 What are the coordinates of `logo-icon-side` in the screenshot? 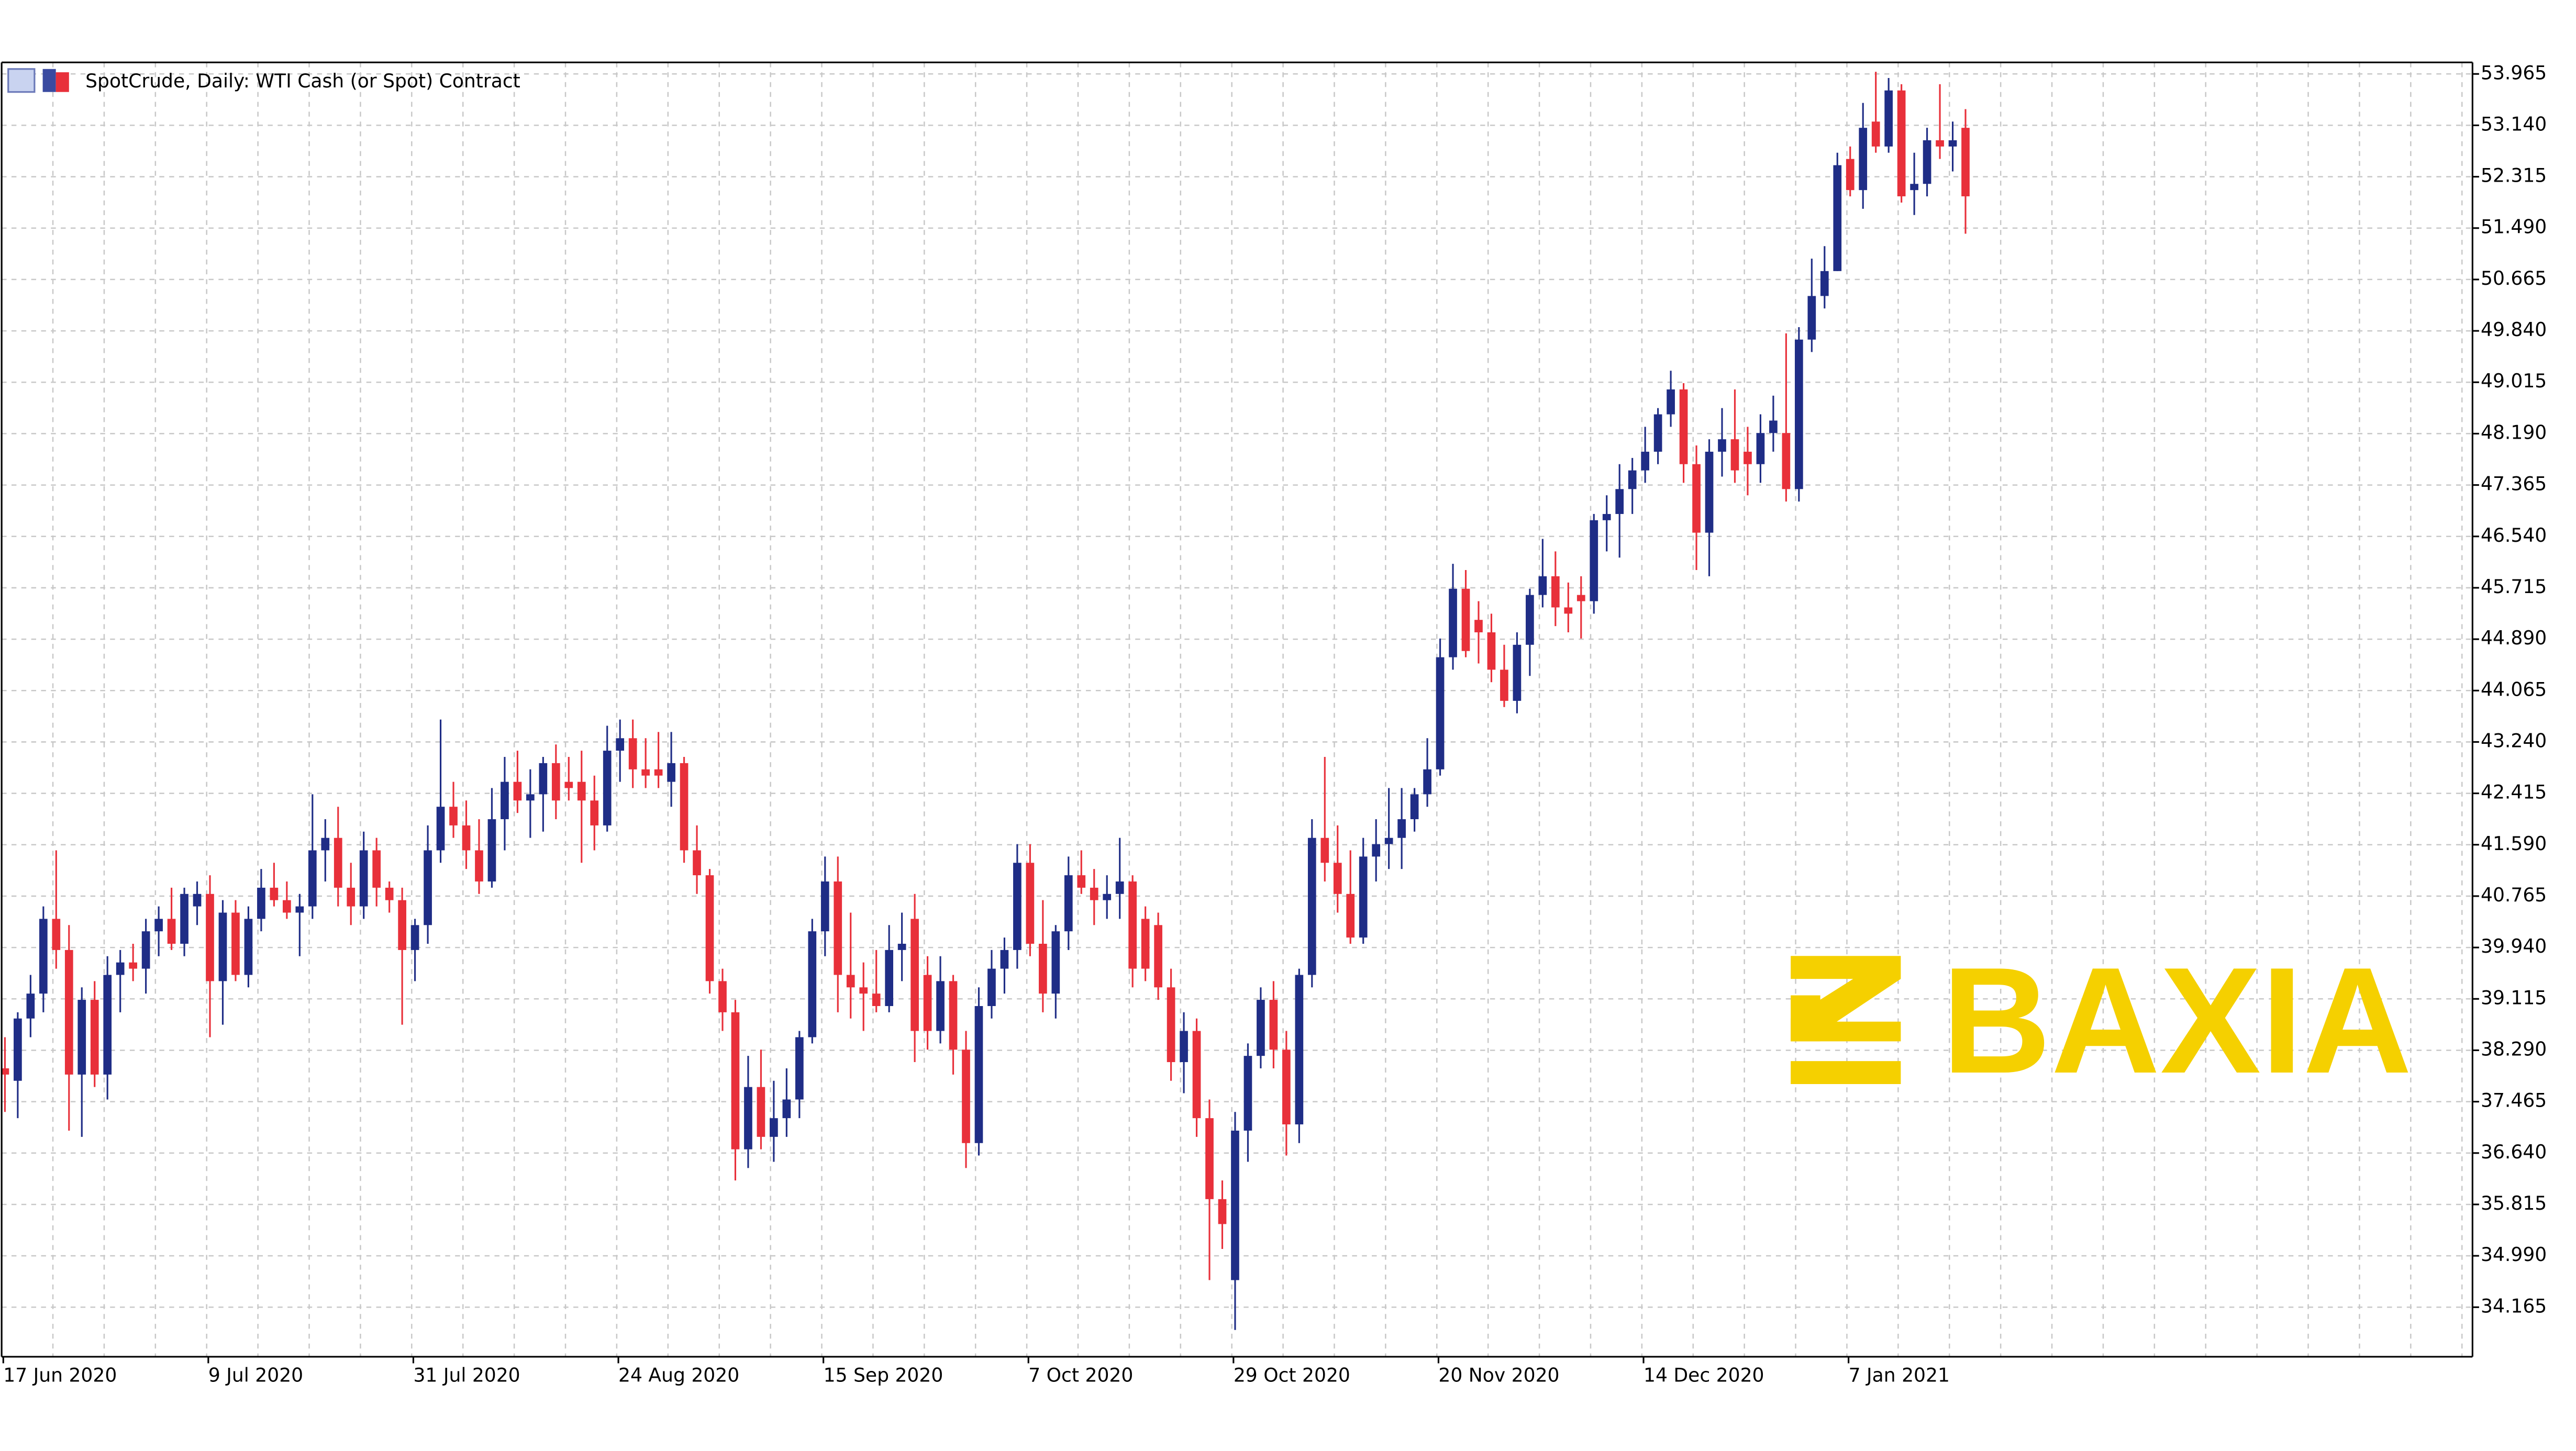 It's located at (1805, 1019).